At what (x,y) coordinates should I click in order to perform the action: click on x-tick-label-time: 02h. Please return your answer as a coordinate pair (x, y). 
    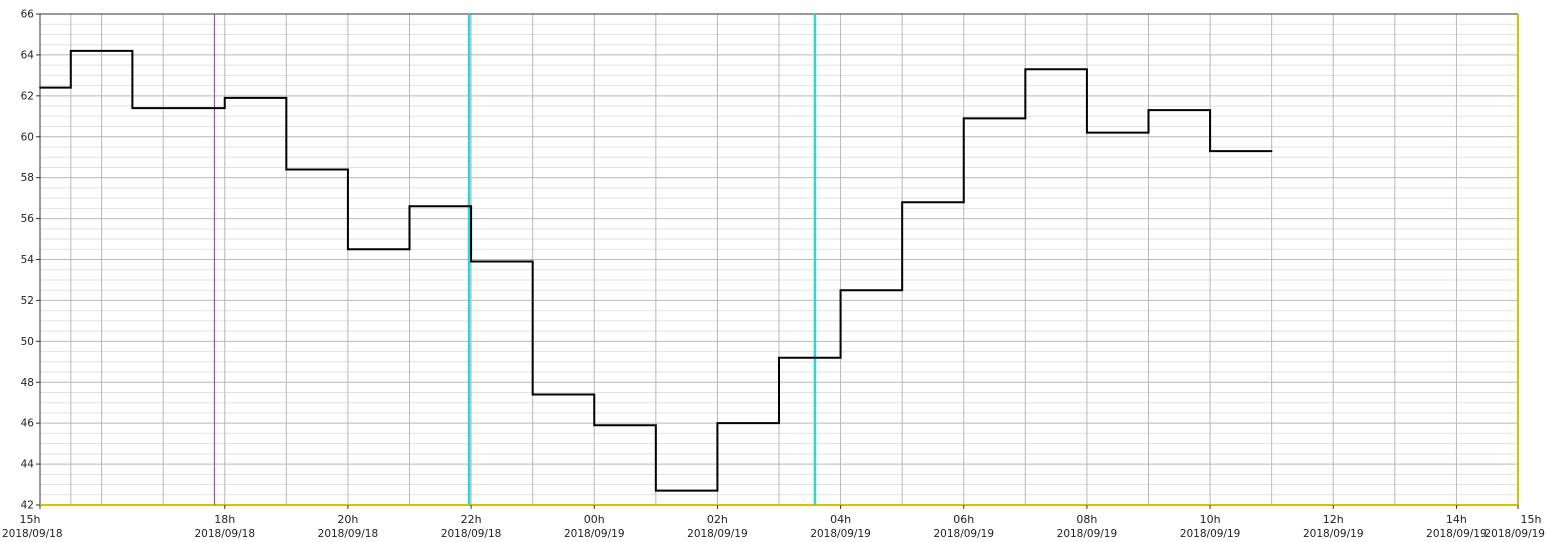
    Looking at the image, I should click on (717, 519).